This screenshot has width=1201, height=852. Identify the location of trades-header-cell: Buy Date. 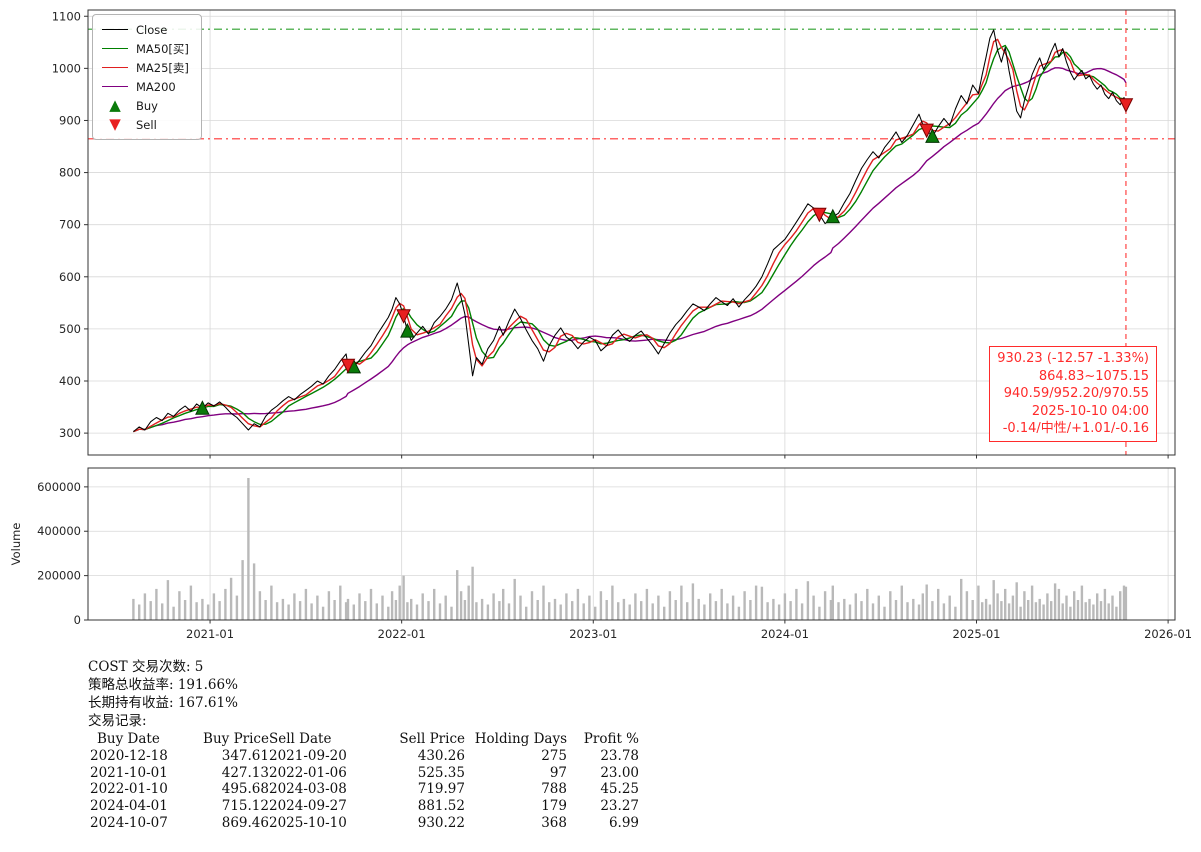
(128, 739).